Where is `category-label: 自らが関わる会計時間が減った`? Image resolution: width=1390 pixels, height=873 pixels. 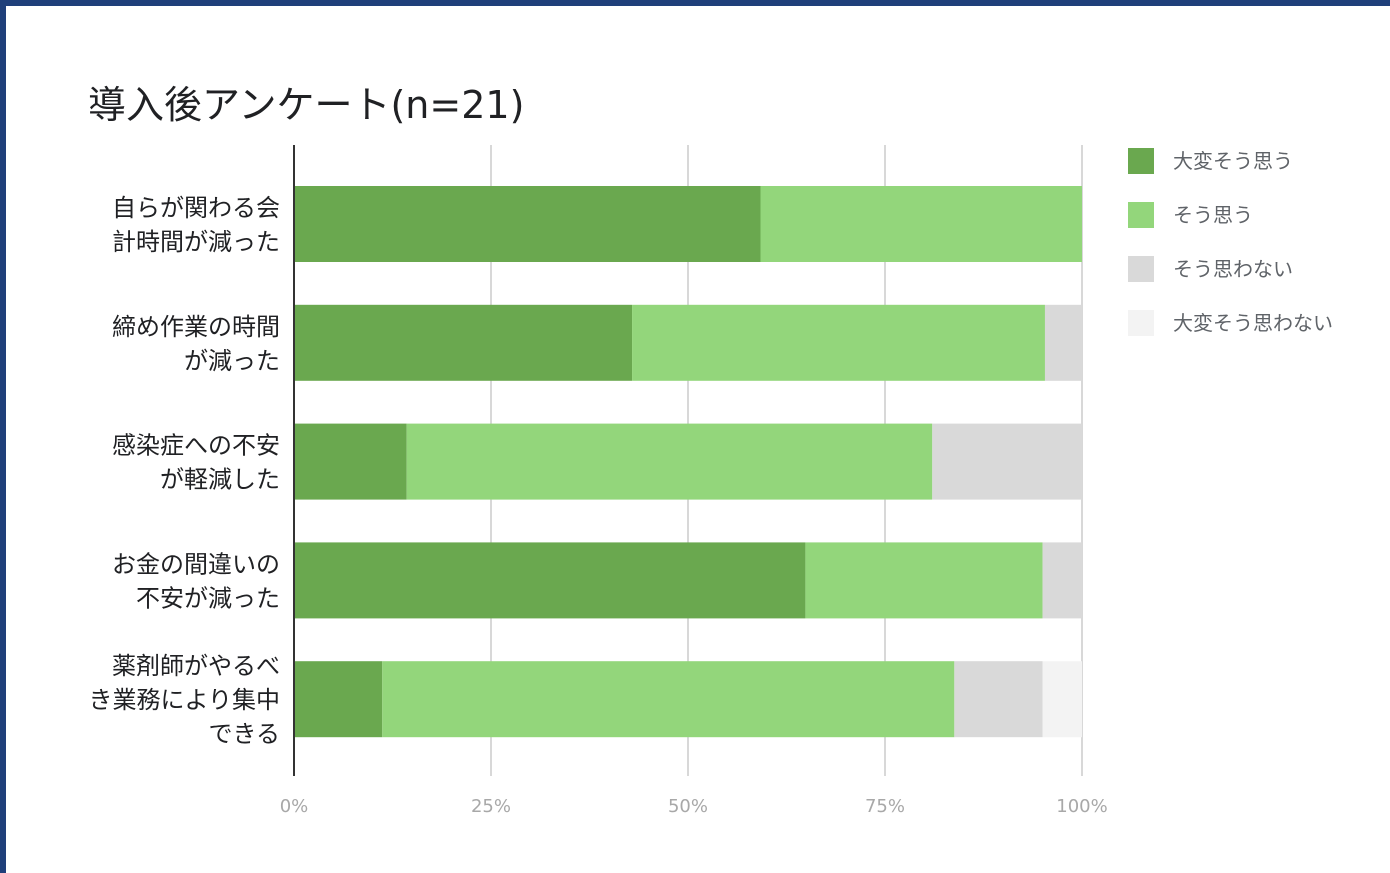 category-label: 自らが関わる会計時間が減った is located at coordinates (196, 225).